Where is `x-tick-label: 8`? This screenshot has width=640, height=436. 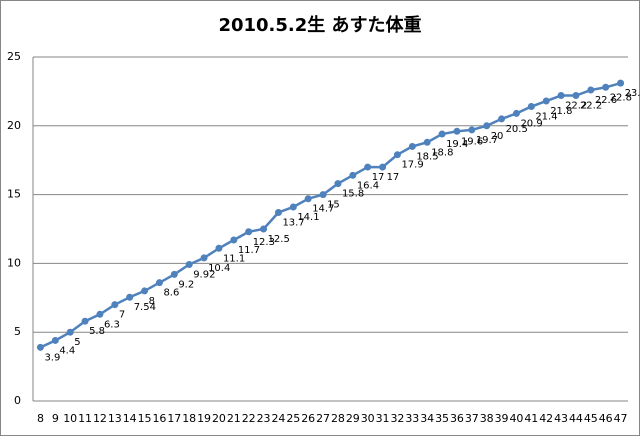 x-tick-label: 8 is located at coordinates (40, 418).